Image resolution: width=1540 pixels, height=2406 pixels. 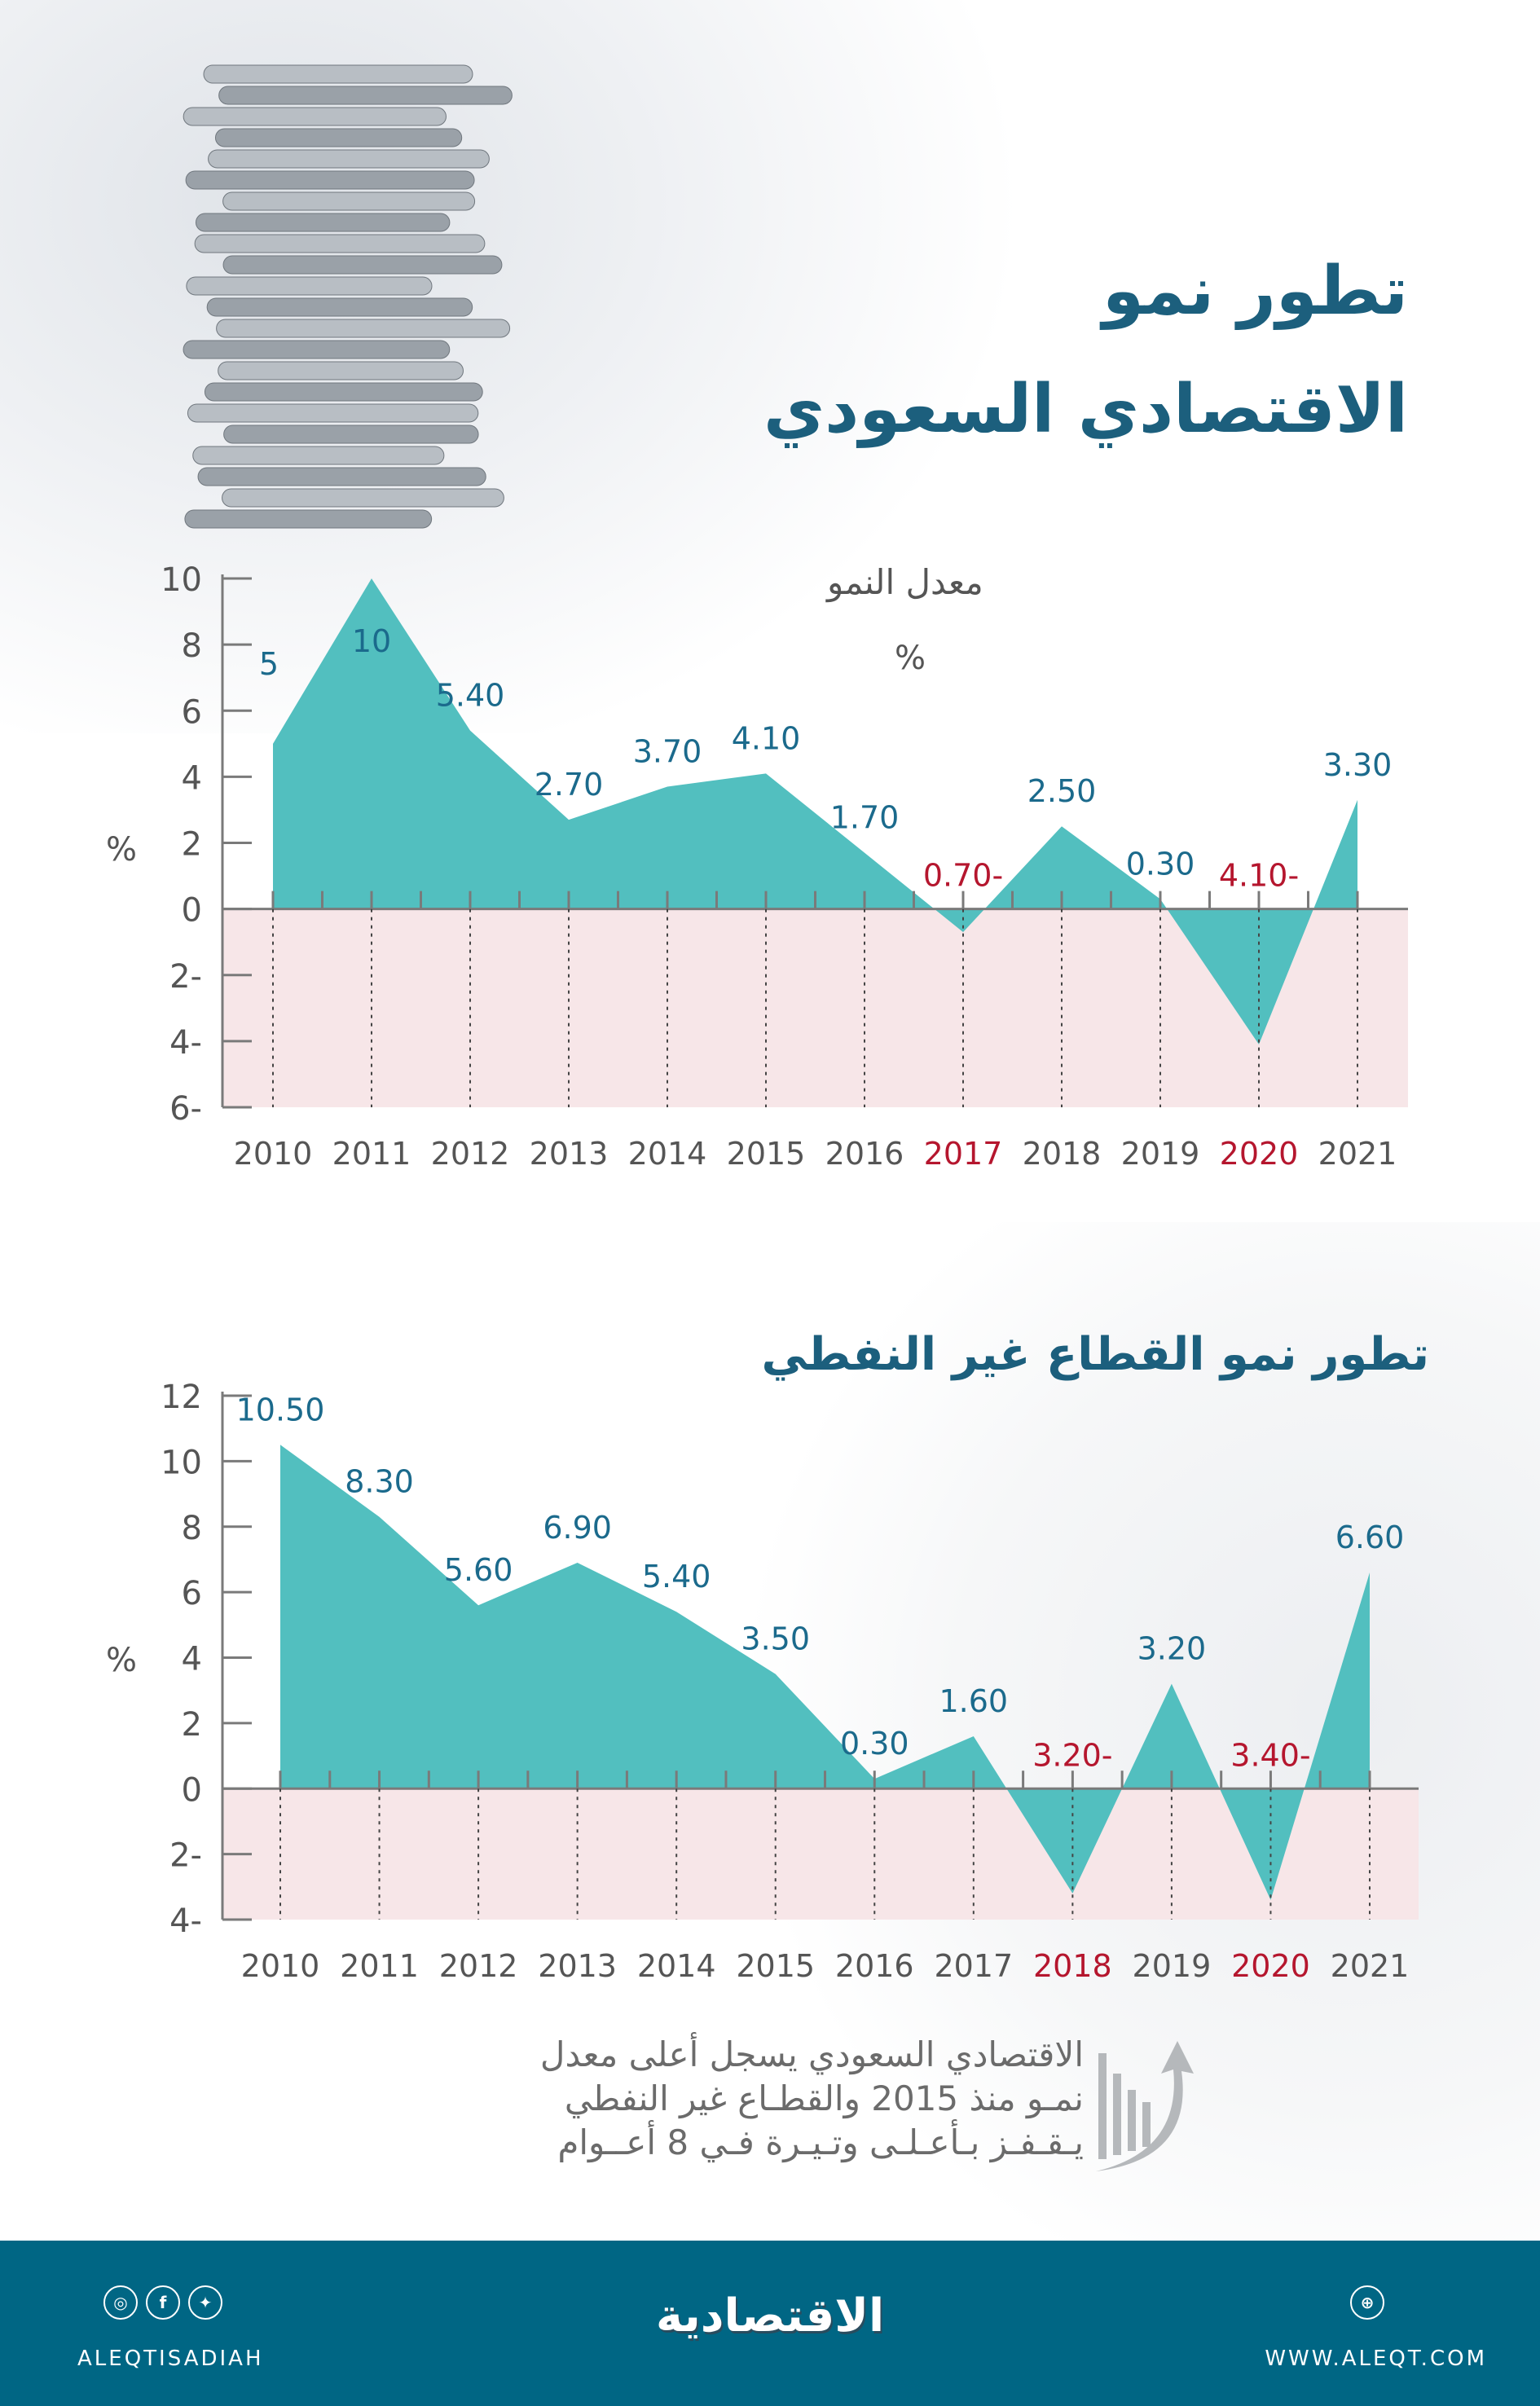 I want to click on data-label: 3.20, so click(x=1172, y=1649).